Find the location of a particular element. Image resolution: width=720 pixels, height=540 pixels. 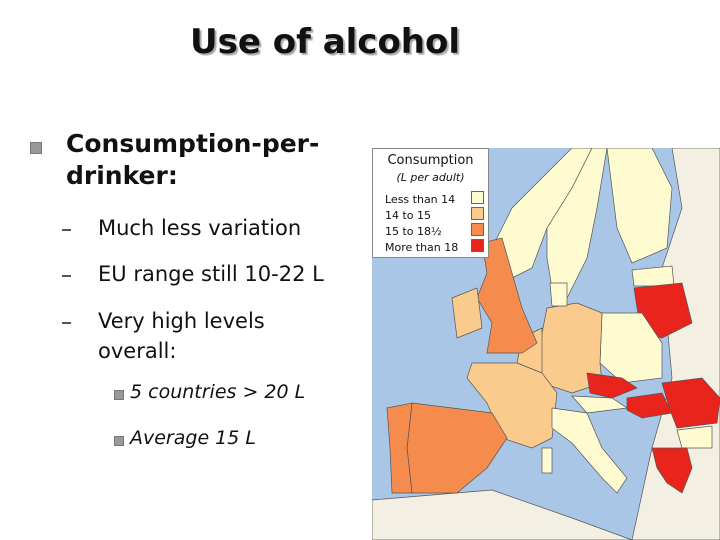

legend-item: 15 to 18½ is located at coordinates (413, 231).